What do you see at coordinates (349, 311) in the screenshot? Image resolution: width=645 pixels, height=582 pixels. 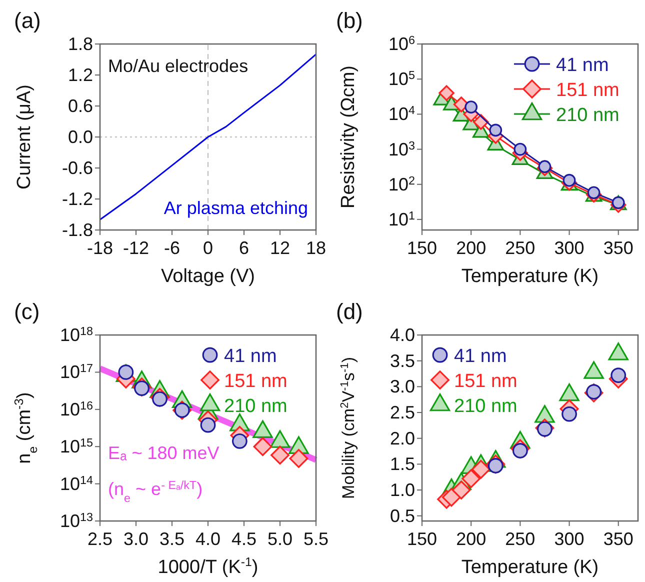 I see `chart-title: (d)` at bounding box center [349, 311].